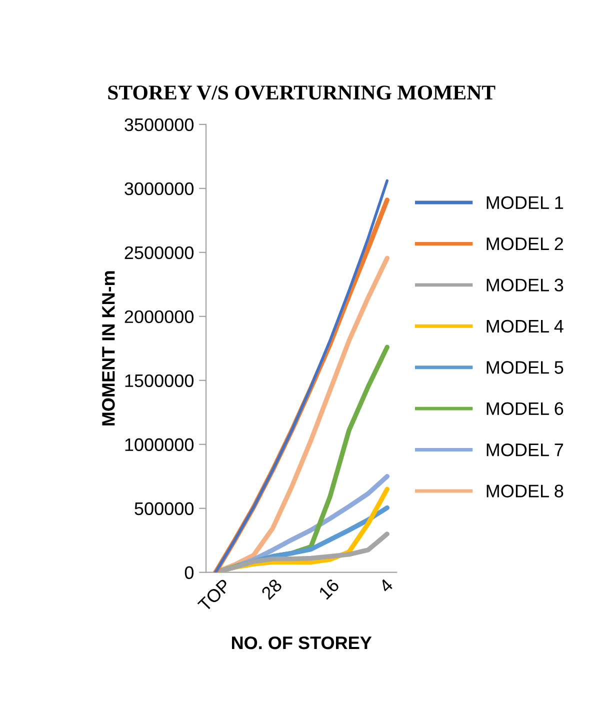 This screenshot has height=711, width=615. What do you see at coordinates (159, 317) in the screenshot?
I see `y-tick-label: 2000000` at bounding box center [159, 317].